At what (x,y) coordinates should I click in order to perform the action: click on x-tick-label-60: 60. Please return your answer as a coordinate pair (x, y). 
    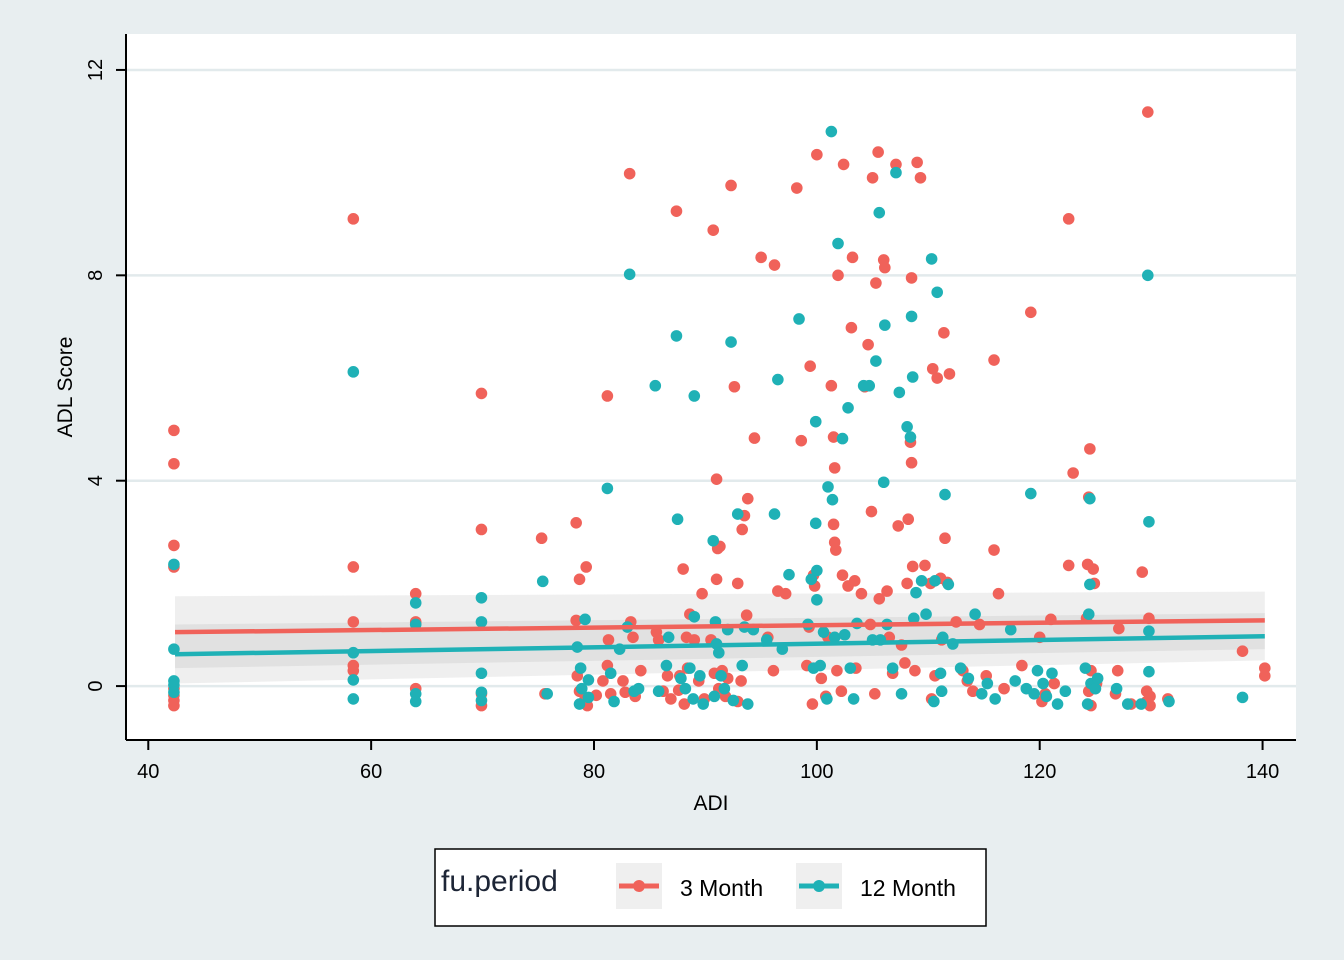
    Looking at the image, I should click on (371, 772).